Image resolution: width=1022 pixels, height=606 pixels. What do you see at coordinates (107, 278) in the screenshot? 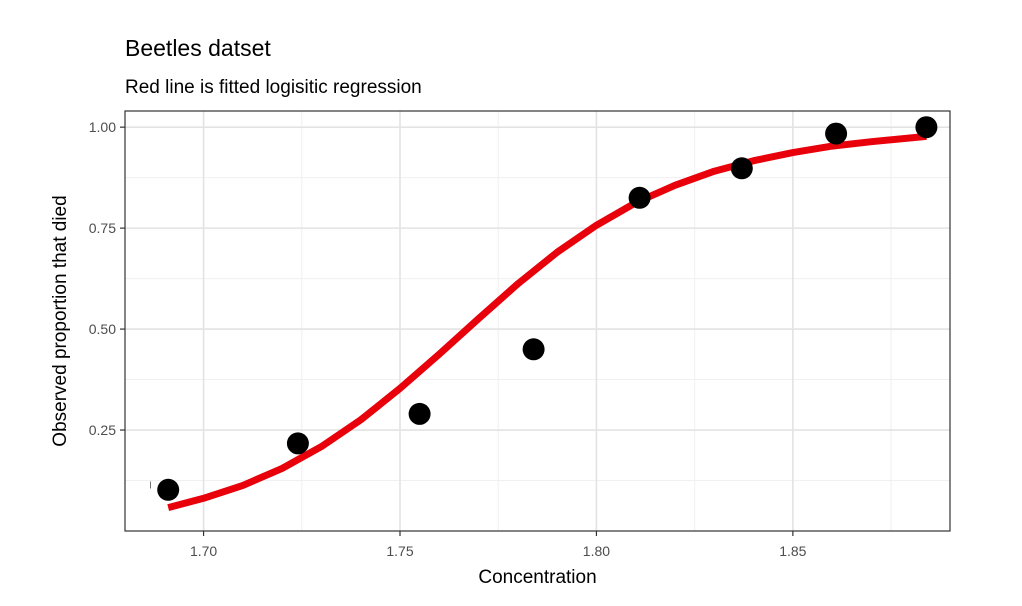
I see `y-axis: 0.25 0.50 0.75 1.00` at bounding box center [107, 278].